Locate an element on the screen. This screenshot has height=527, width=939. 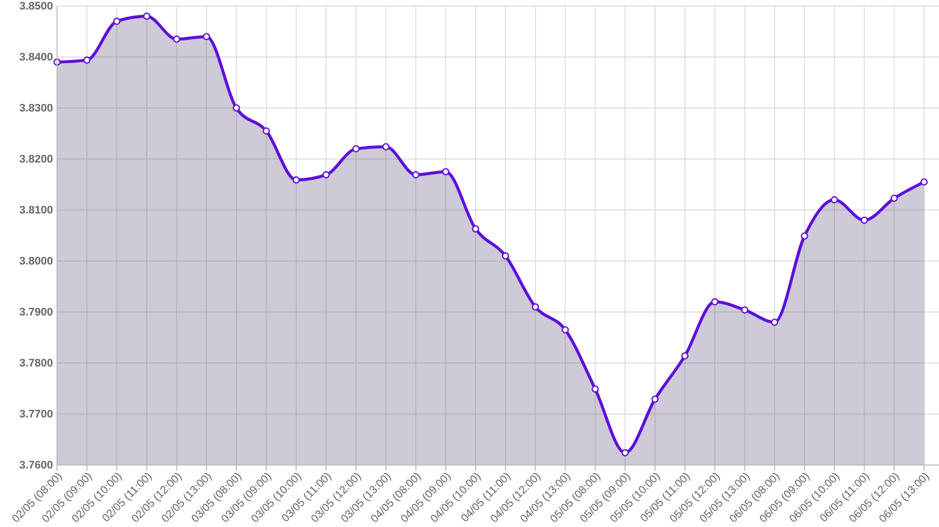
y-tick-label: 3.8400 is located at coordinates (36, 58).